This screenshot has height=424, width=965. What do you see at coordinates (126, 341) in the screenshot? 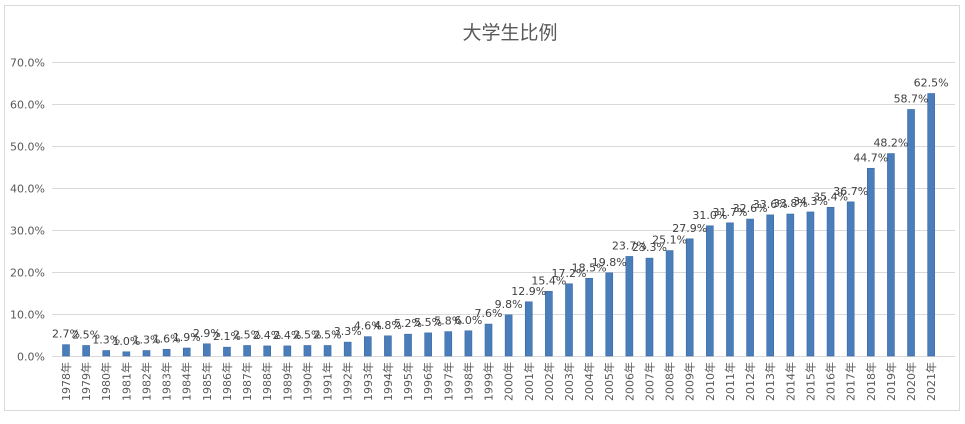
I see `data-label-1981: 1.0%` at bounding box center [126, 341].